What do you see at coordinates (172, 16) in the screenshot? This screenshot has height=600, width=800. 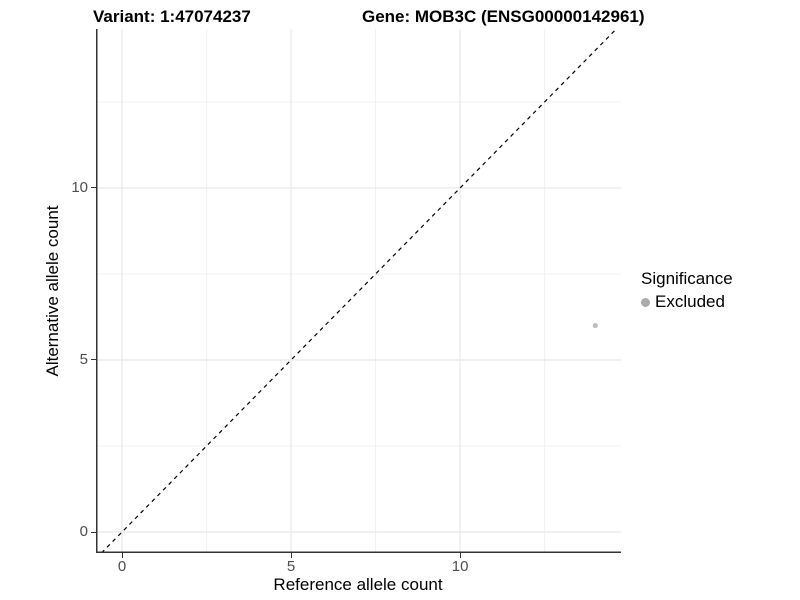 I see `plot-title-variant: Variant: 1:47074237` at bounding box center [172, 16].